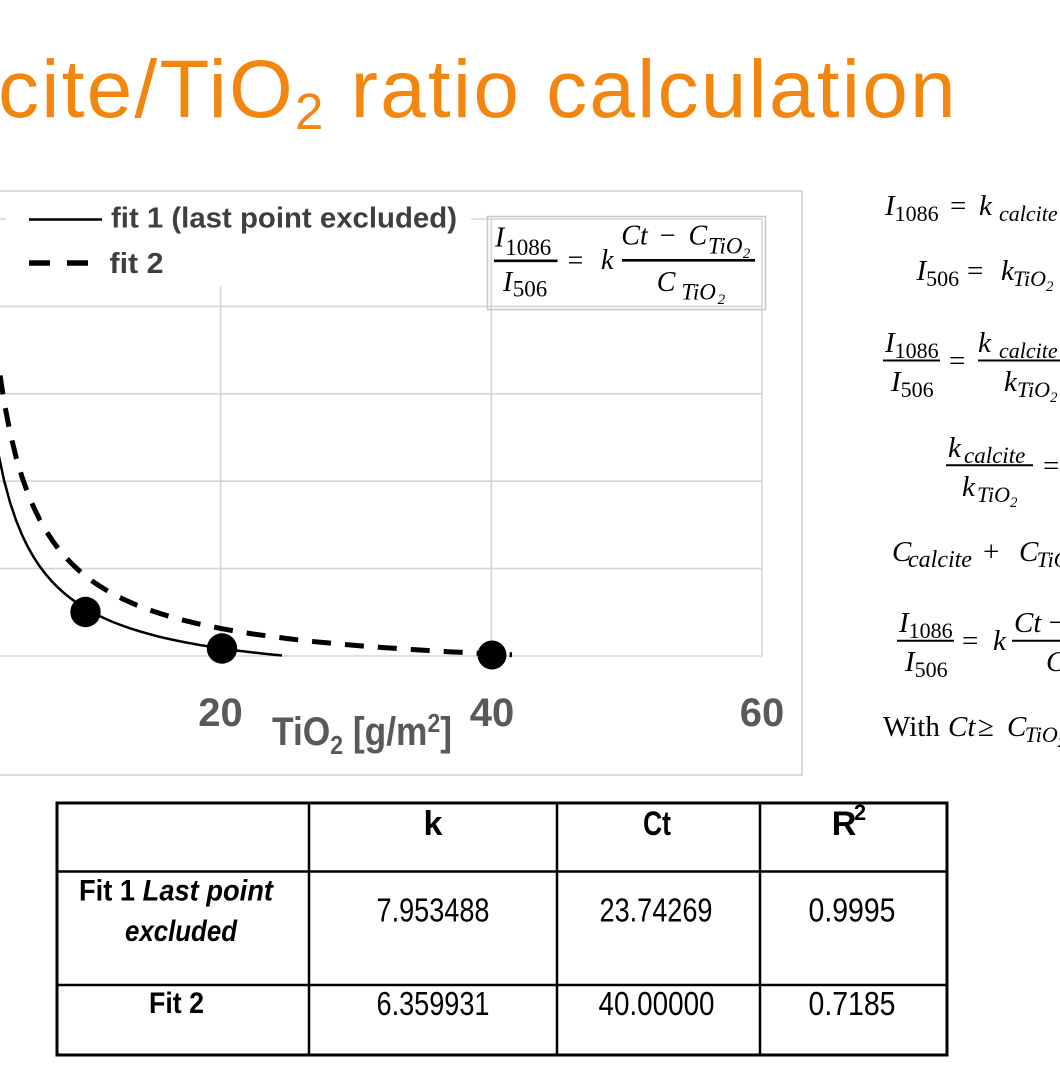 The image size is (1060, 1065). What do you see at coordinates (362, 734) in the screenshot?
I see `svg-text: TiO2 [g/m2]` at bounding box center [362, 734].